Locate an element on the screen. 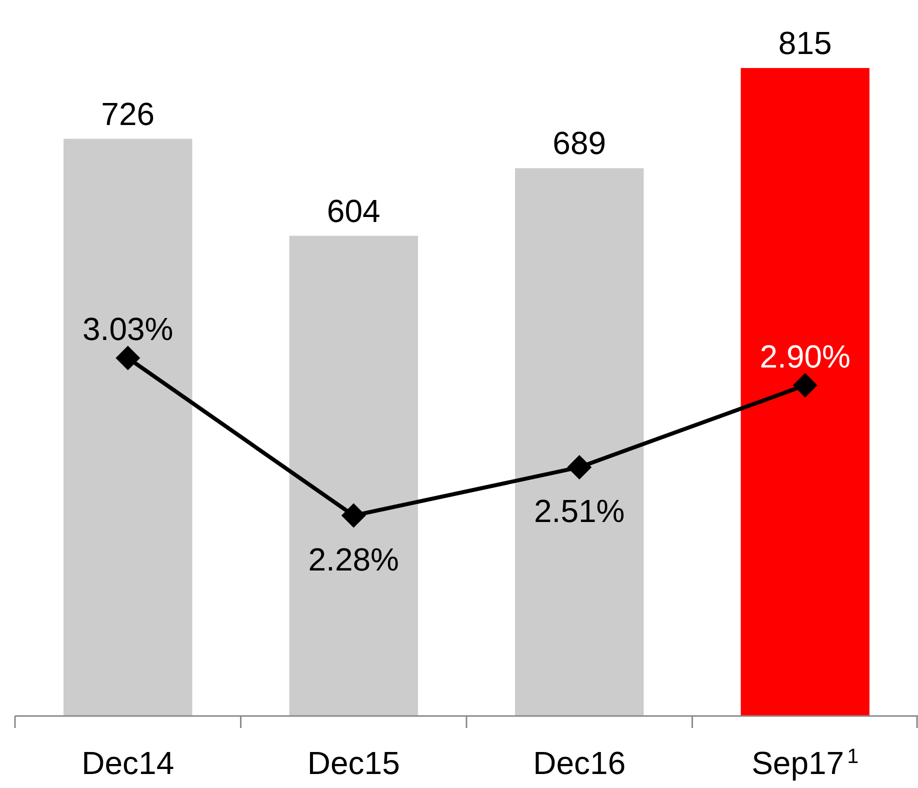 The width and height of the screenshot is (918, 788). x-tick-label: Dec14 is located at coordinates (128, 763).